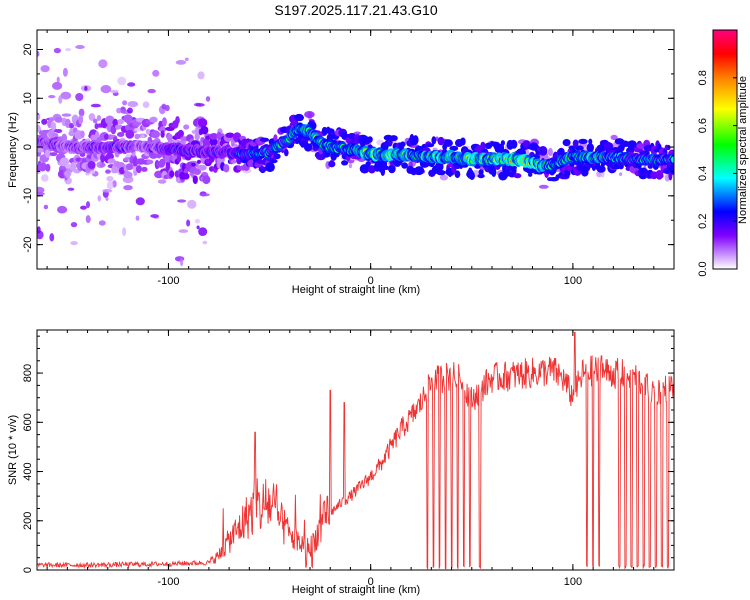 The width and height of the screenshot is (750, 600). Describe the element at coordinates (371, 281) in the screenshot. I see `spectrogram-x-tick-label: 0` at that location.